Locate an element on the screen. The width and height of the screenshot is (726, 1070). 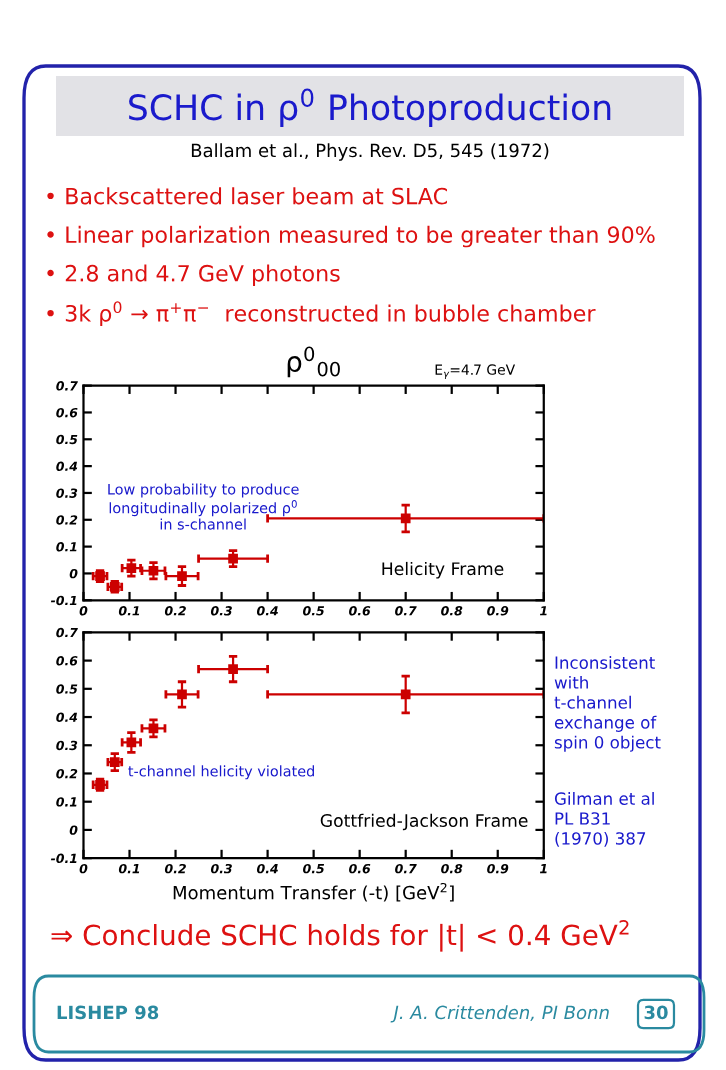
text: ⇒ Conclude SCHC holds for |t| < 0.4 GeV$^{2}$ is located at coordinates (340, 936).